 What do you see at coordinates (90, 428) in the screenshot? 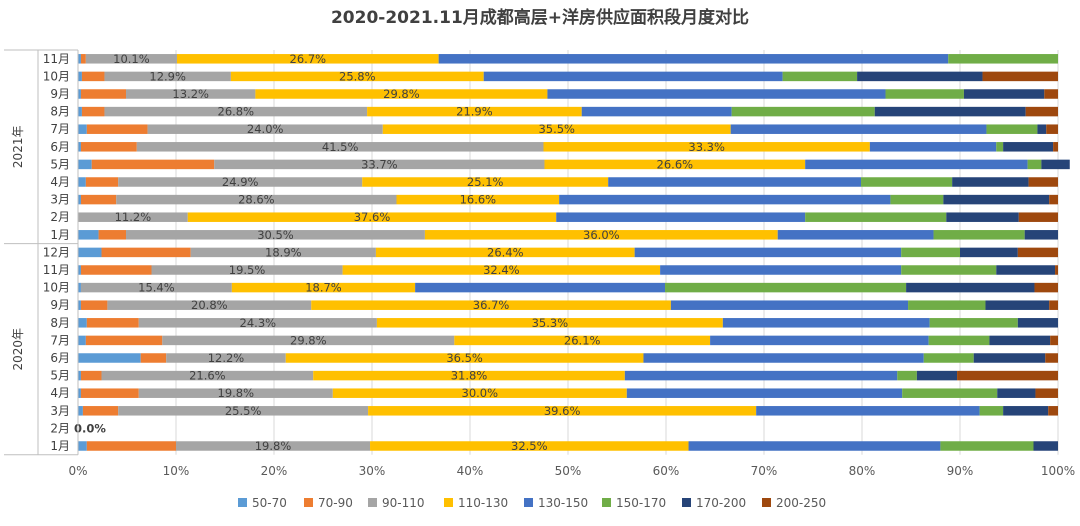
I see `data-label: 0.0%` at bounding box center [90, 428].